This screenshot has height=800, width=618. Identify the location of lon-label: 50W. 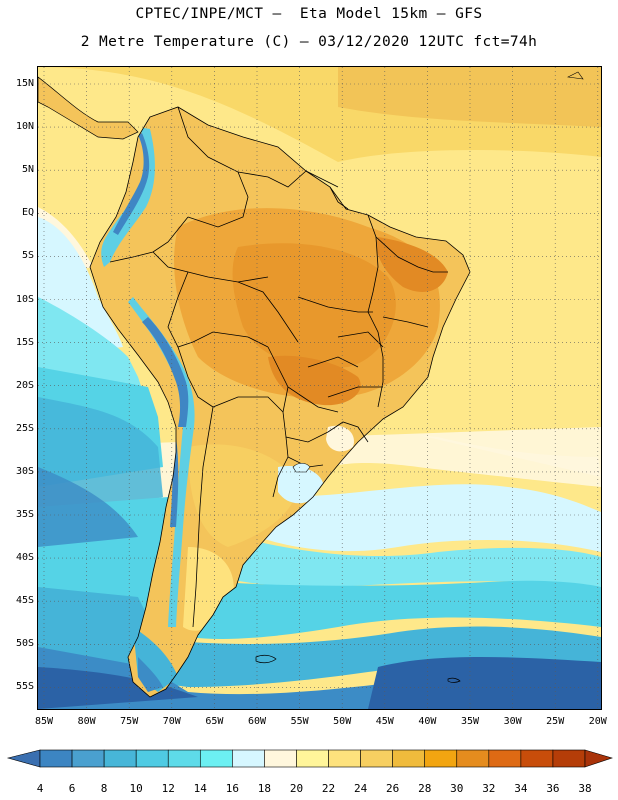
(342, 721).